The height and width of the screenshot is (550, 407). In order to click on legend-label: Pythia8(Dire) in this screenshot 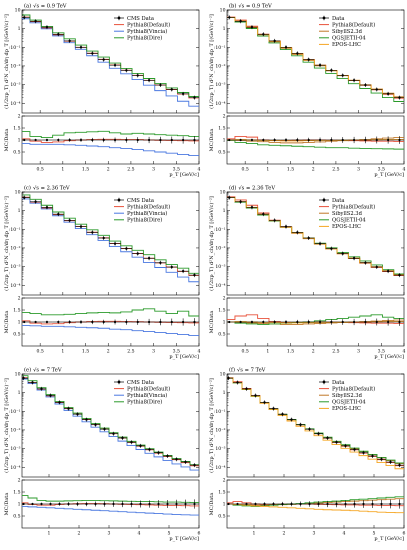, I will do `click(144, 220)`.